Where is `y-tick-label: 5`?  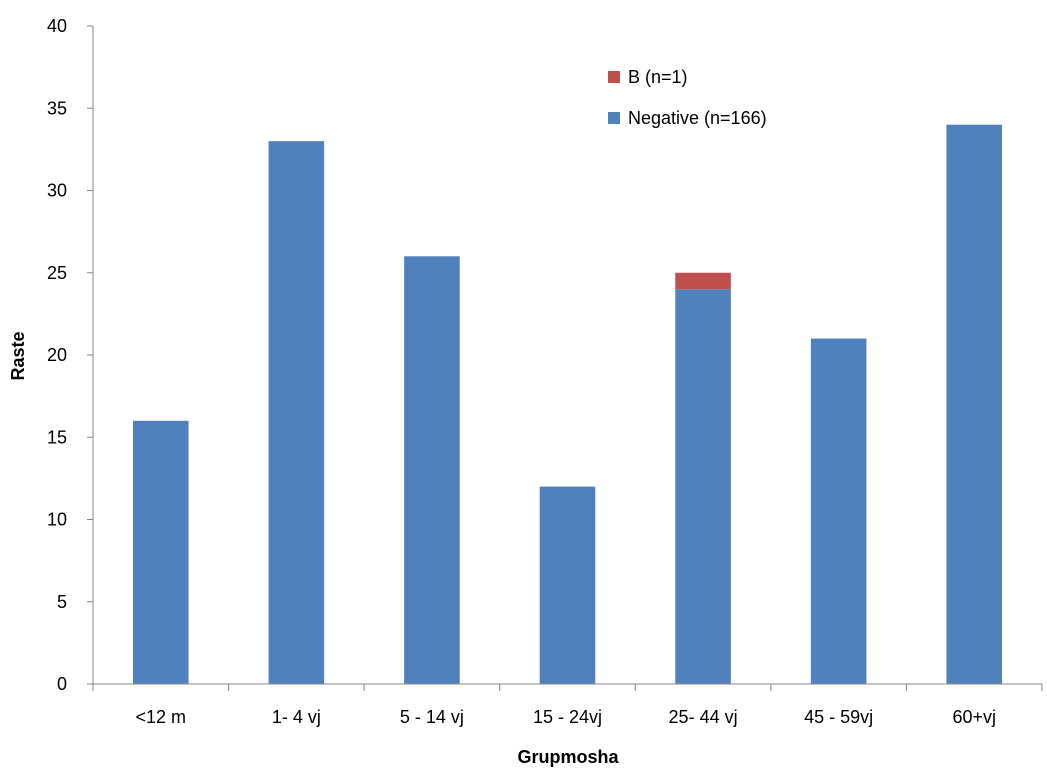 y-tick-label: 5 is located at coordinates (62, 602).